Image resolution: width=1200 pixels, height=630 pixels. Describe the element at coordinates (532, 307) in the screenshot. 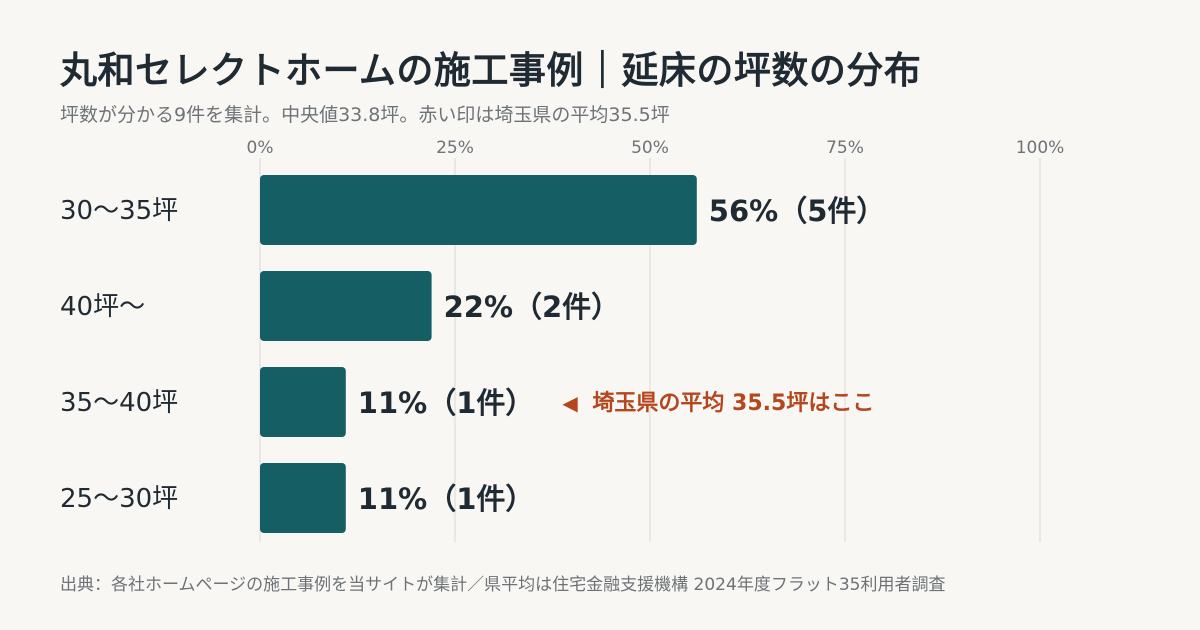

I see `data-label: 22%（2件）` at that location.